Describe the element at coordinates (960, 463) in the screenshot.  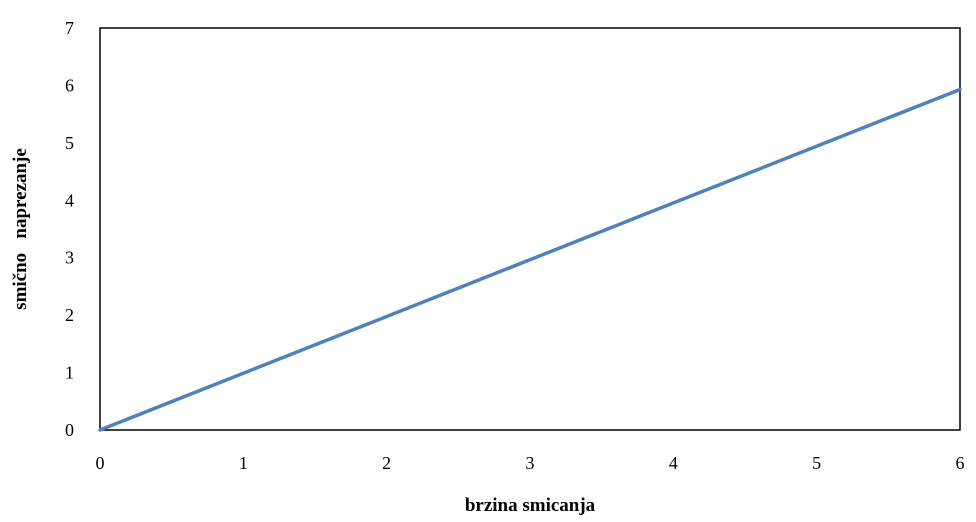
I see `x-tick-label: 6` at that location.